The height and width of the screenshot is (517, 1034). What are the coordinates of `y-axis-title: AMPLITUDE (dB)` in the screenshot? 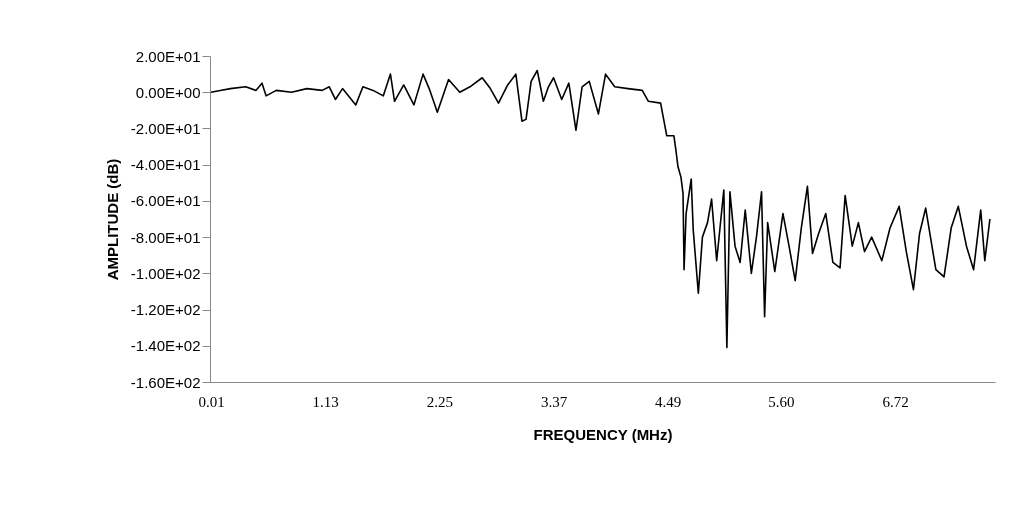 It's located at (112, 219).